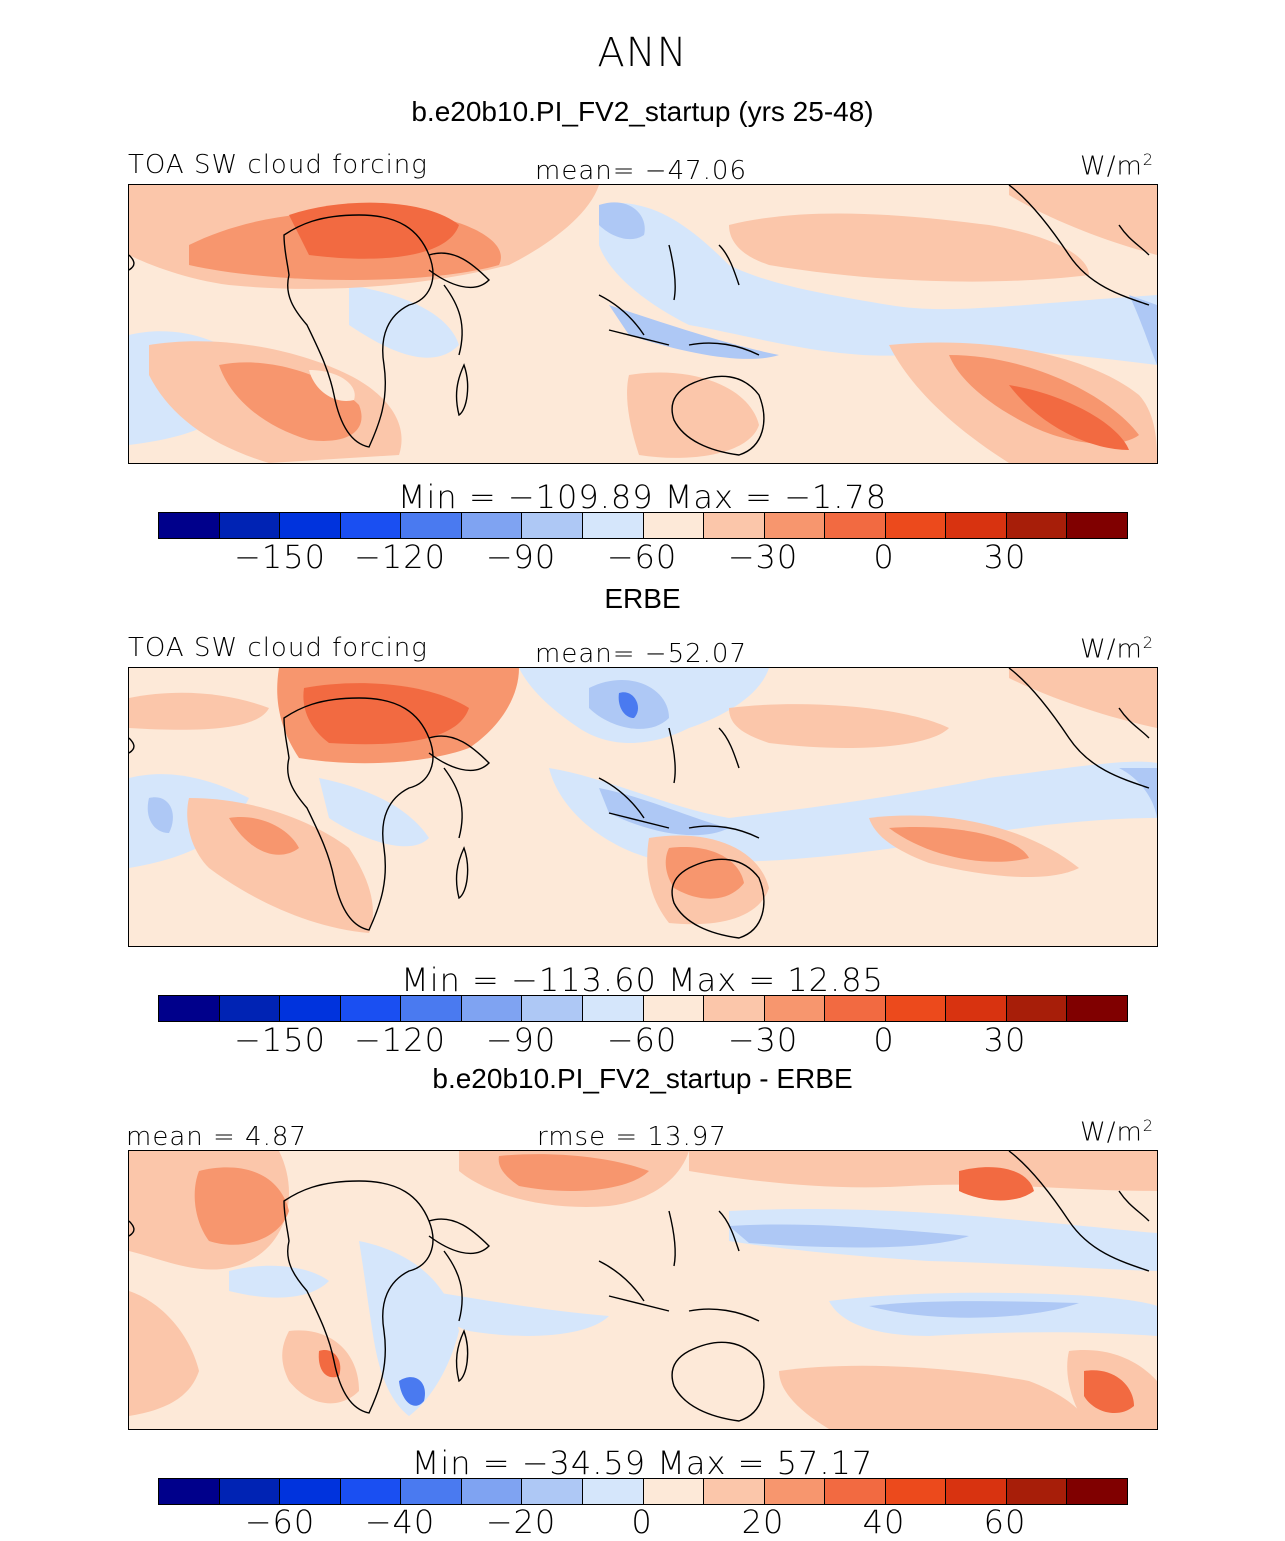  Describe the element at coordinates (763, 1040) in the screenshot. I see `panel-2-tick: −30` at that location.